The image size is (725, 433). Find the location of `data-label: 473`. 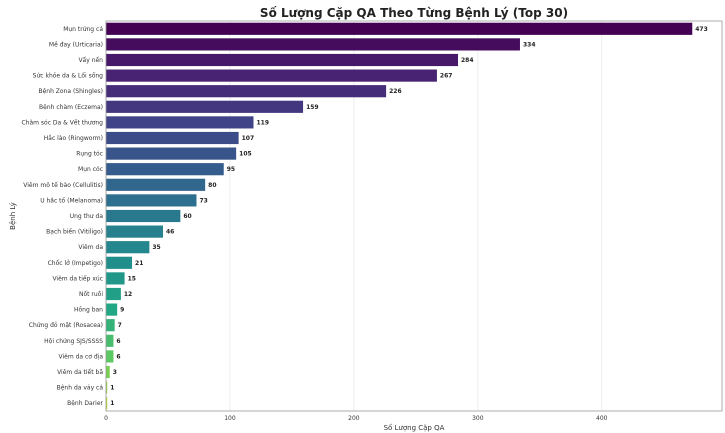

data-label: 473 is located at coordinates (701, 29).